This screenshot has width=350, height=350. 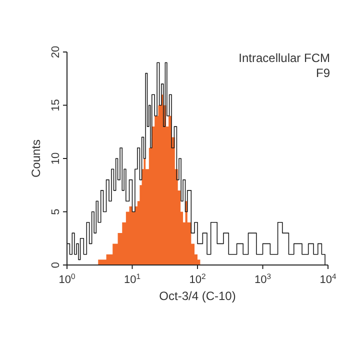 I want to click on x-tick-label: 10$^{4}$, so click(x=328, y=279).